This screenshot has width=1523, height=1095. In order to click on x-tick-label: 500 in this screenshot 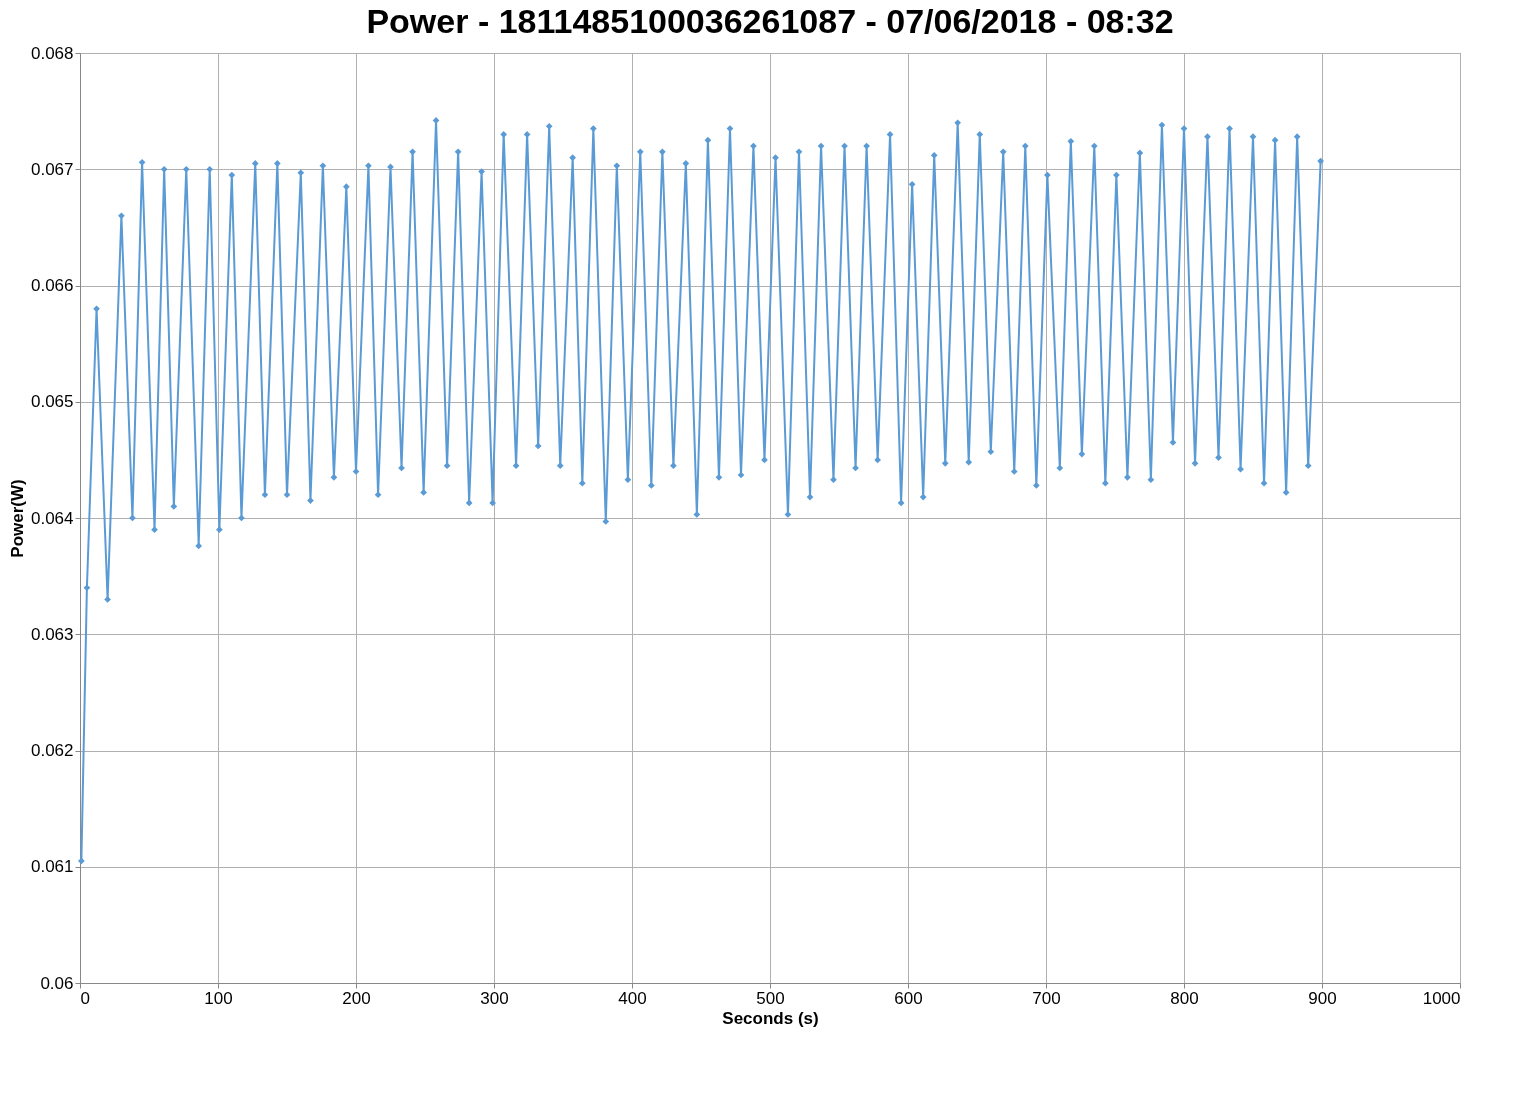, I will do `click(770, 998)`.